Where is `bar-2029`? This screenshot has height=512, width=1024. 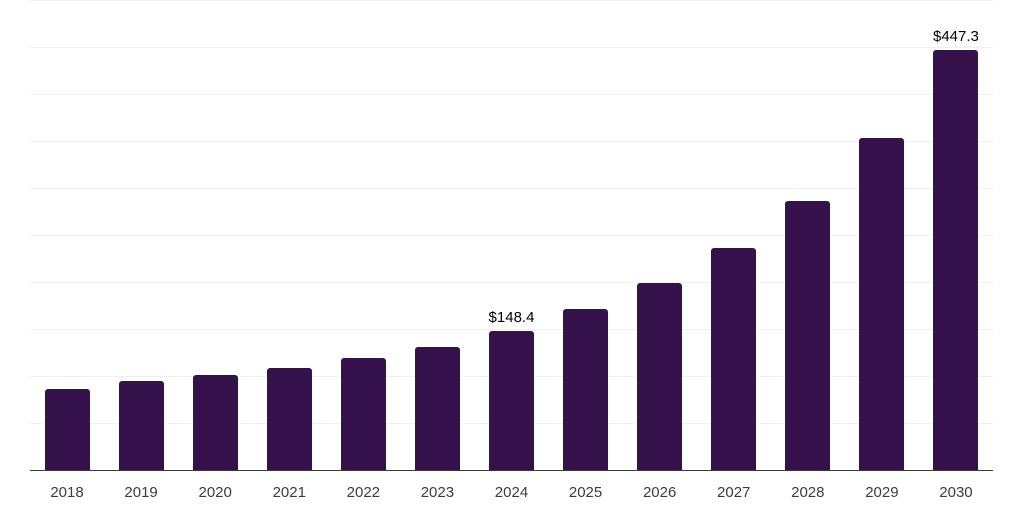
bar-2029 is located at coordinates (882, 304).